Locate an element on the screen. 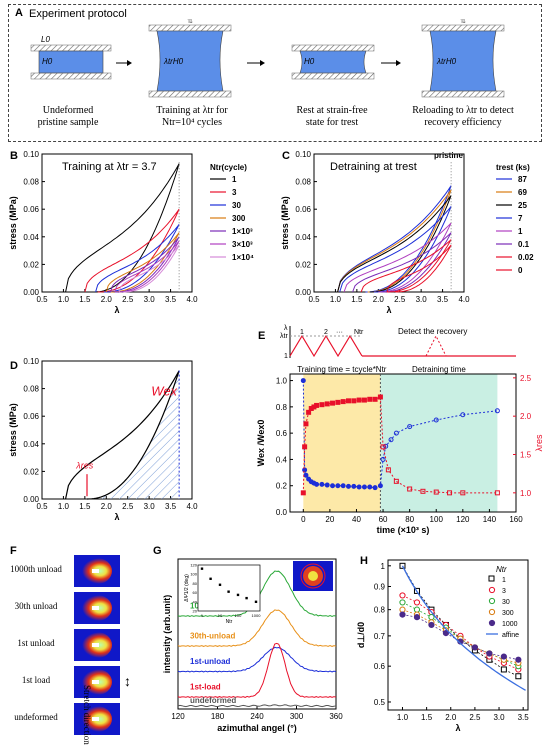 The height and width of the screenshot is (745, 550). unloading-curve is located at coordinates (133, 435).